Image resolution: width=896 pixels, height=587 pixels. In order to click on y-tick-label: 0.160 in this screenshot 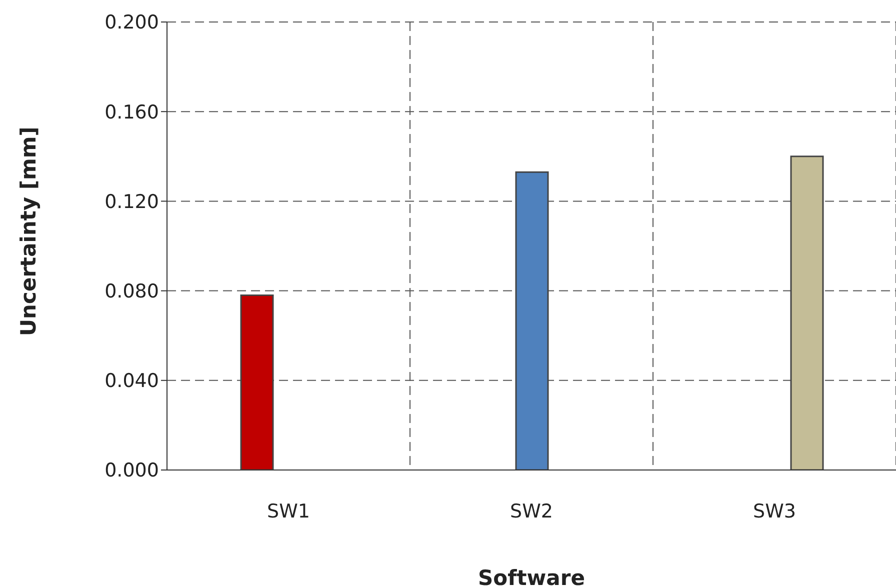, I will do `click(131, 112)`.